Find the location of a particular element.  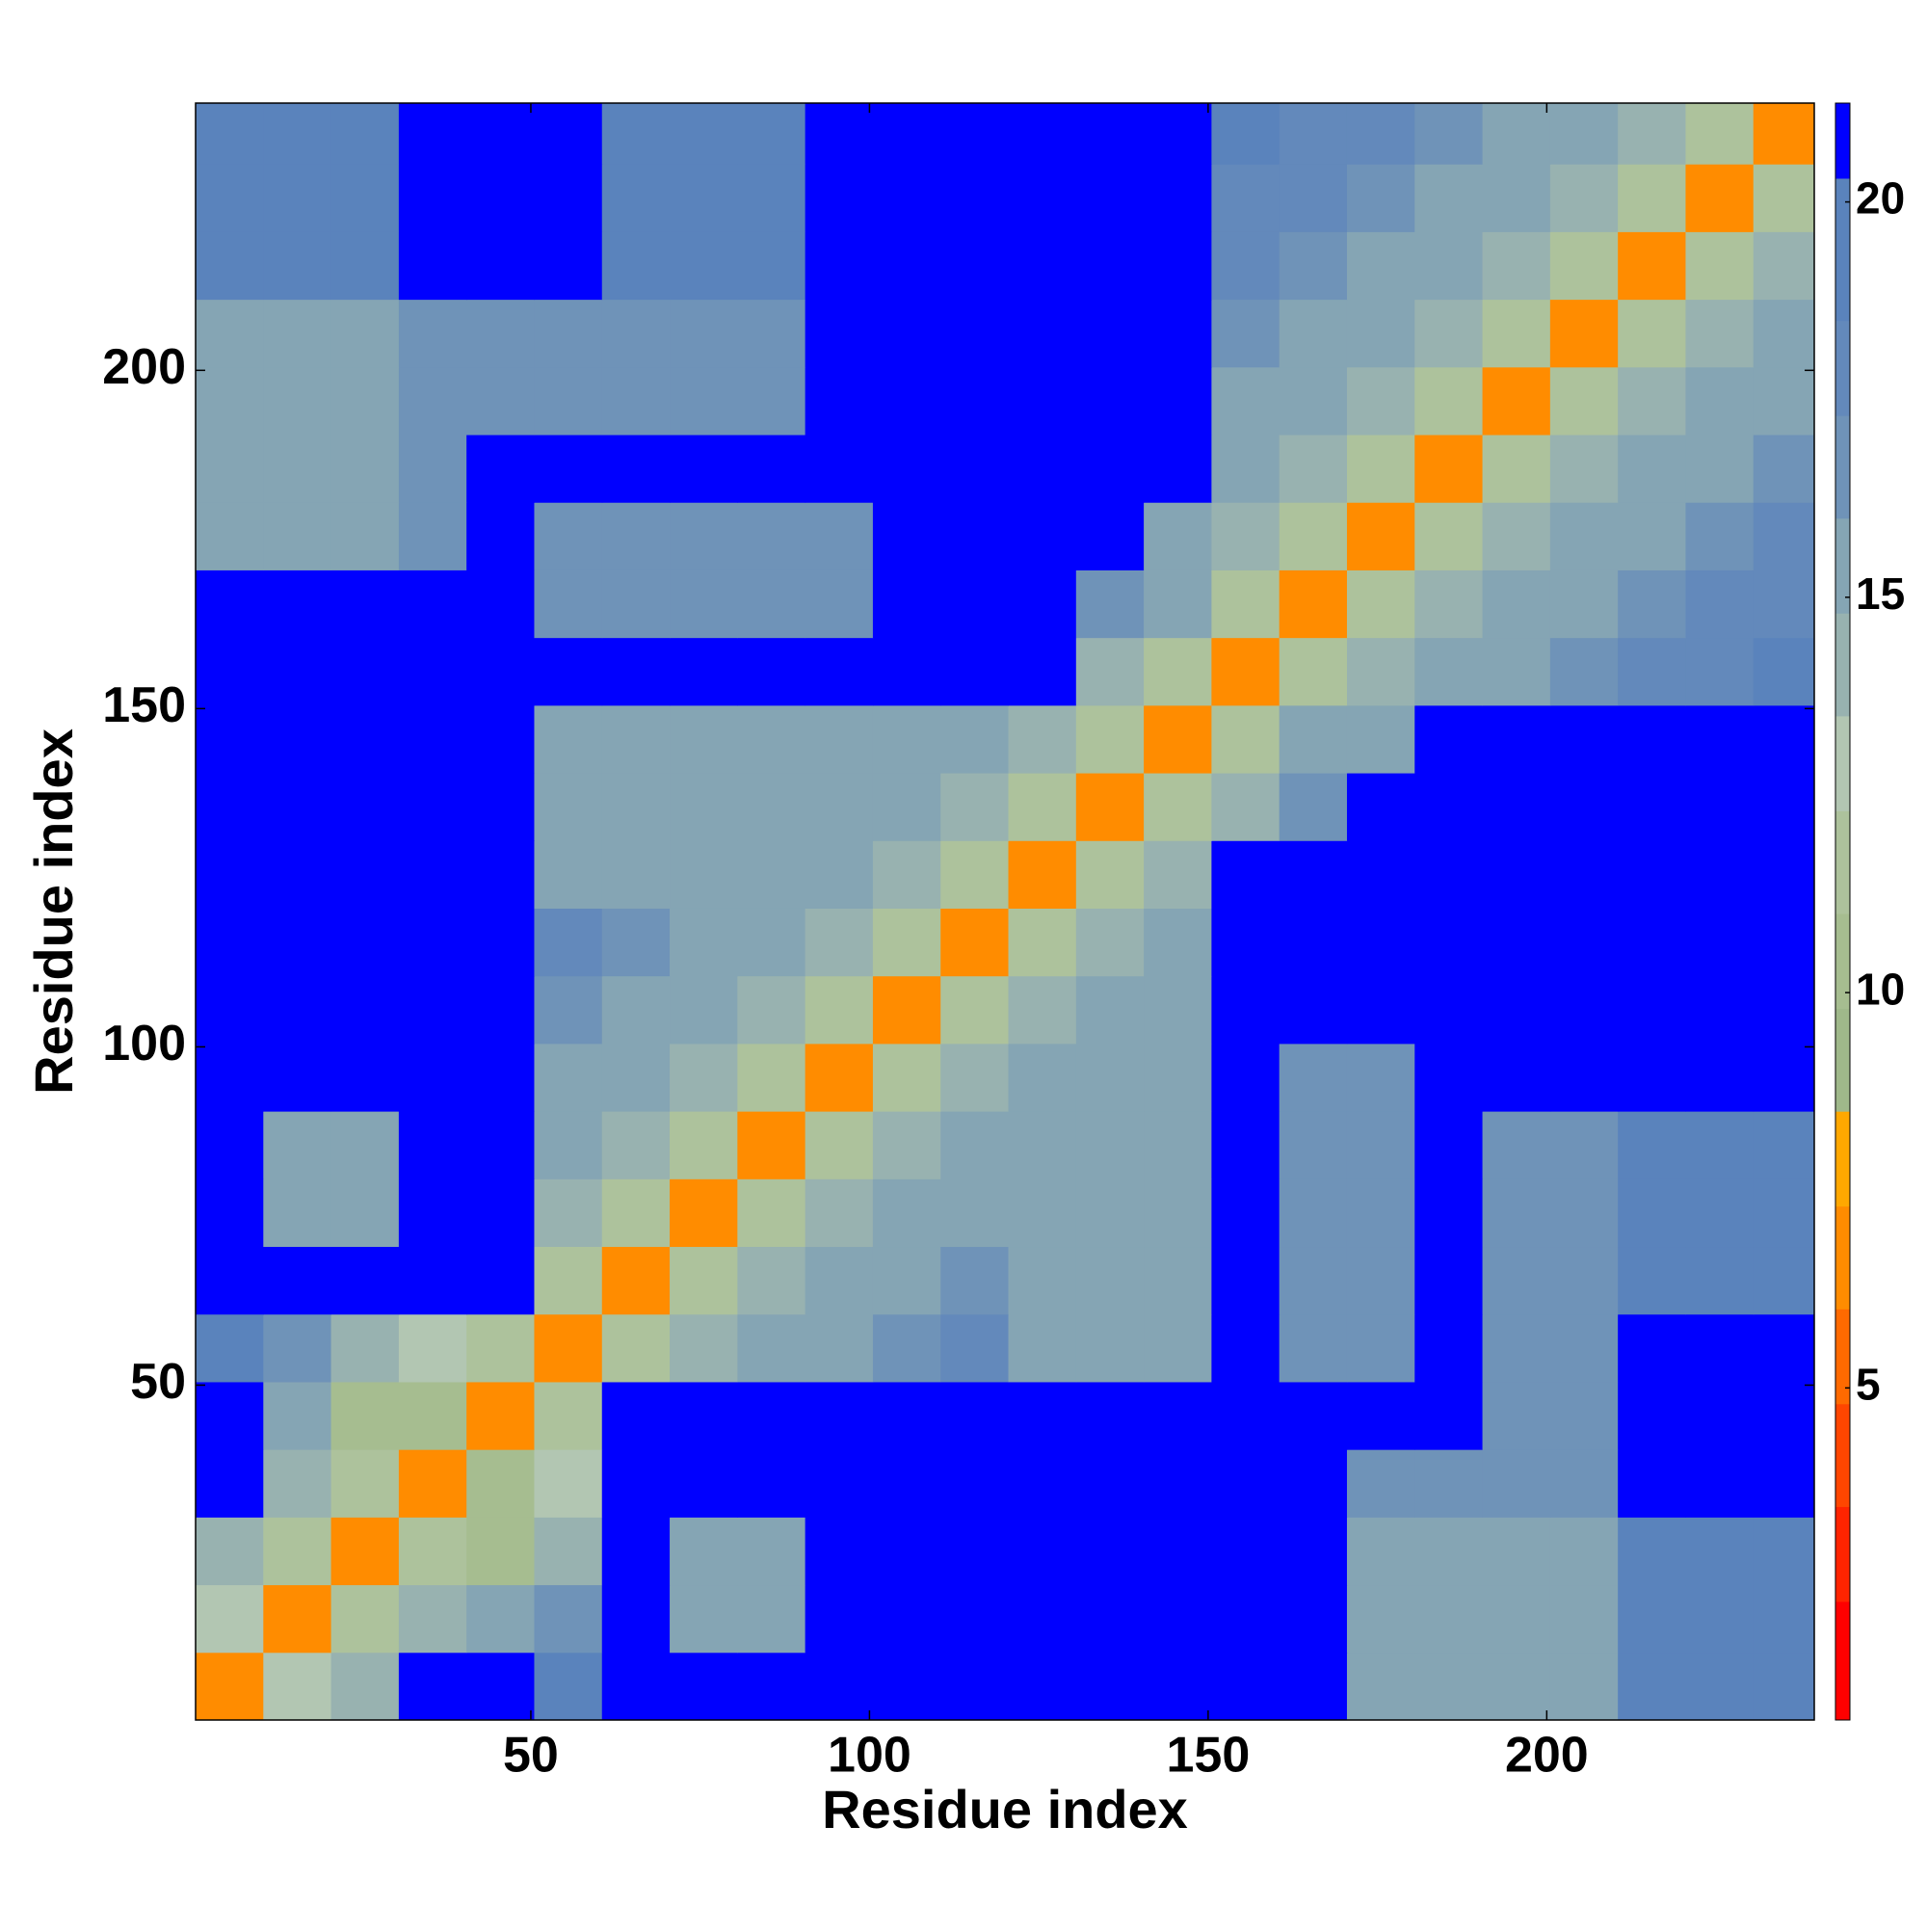

x-tick-label: 150 is located at coordinates (1208, 1756).